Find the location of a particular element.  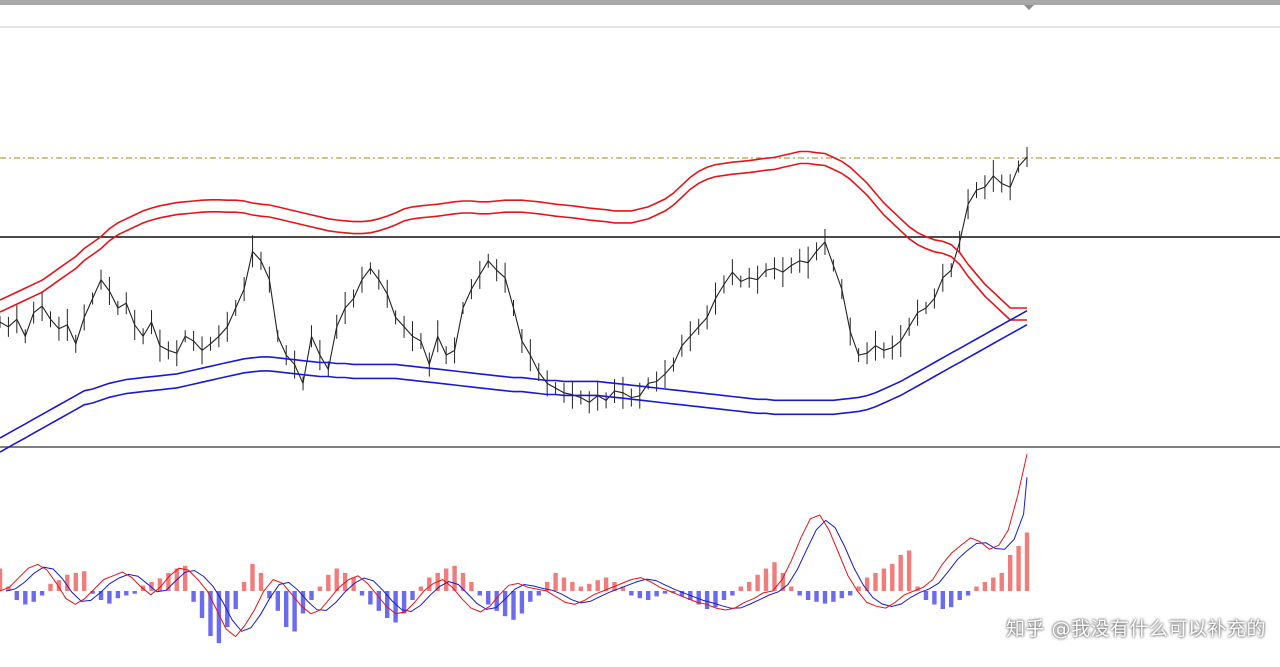

watermark-text: 知乎 @我没有什么可以补充的 is located at coordinates (1135, 629).